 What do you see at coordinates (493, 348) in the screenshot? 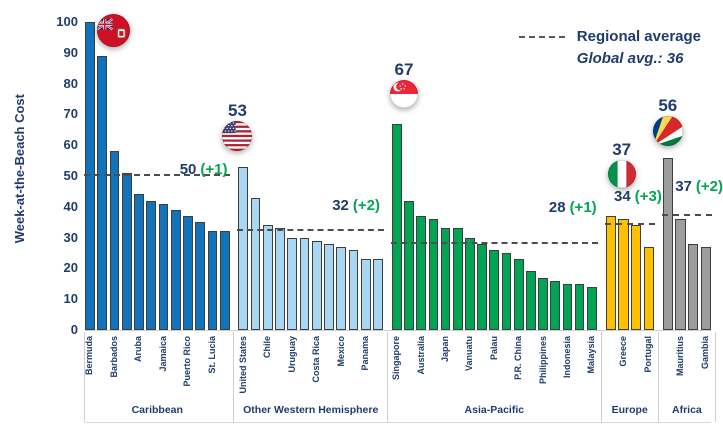
I see `country-label-palau: Palau` at bounding box center [493, 348].